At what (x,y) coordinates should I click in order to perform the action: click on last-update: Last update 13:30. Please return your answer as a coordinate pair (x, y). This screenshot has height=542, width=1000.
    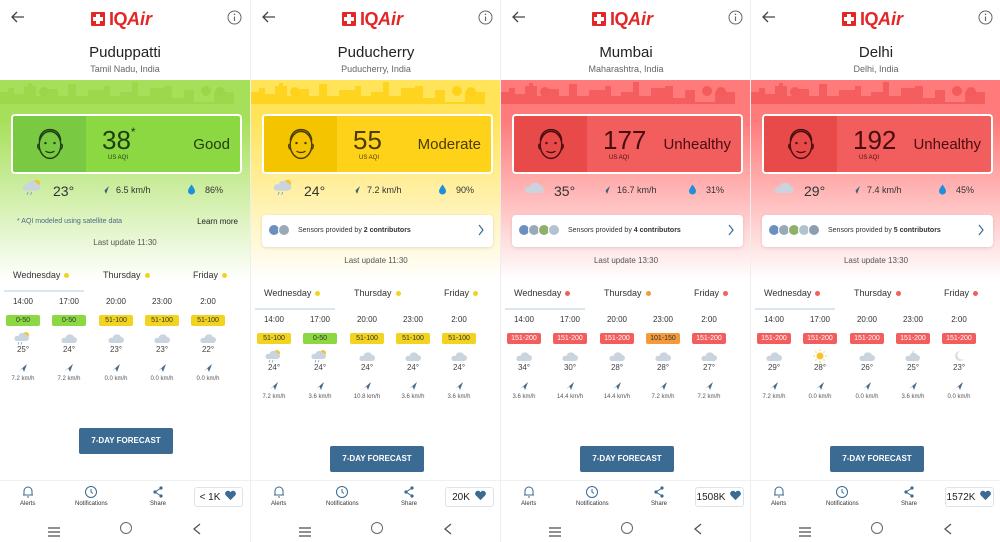
    Looking at the image, I should click on (876, 260).